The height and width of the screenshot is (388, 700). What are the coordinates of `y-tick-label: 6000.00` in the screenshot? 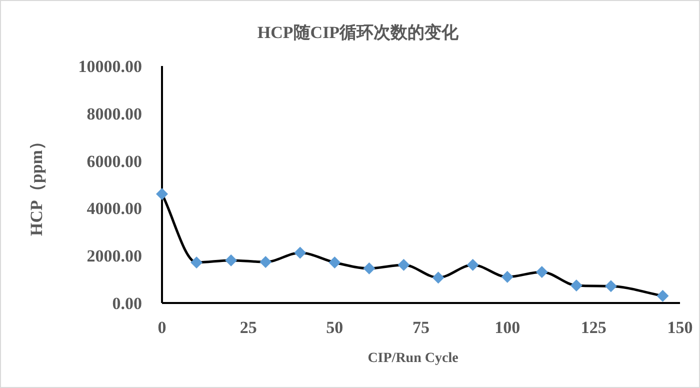 It's located at (114, 161).